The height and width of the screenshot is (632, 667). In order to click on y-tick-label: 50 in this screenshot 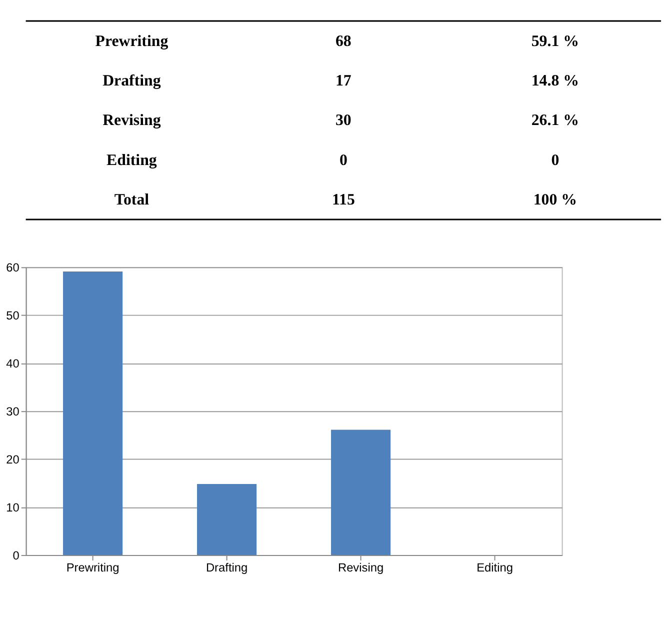, I will do `click(13, 315)`.